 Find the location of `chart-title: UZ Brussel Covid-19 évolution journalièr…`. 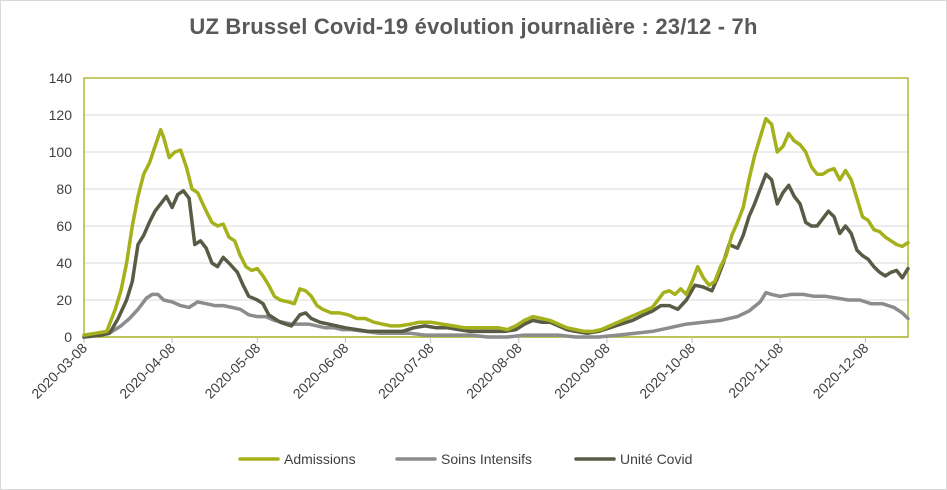

chart-title: UZ Brussel Covid-19 évolution journalièr… is located at coordinates (473, 26).